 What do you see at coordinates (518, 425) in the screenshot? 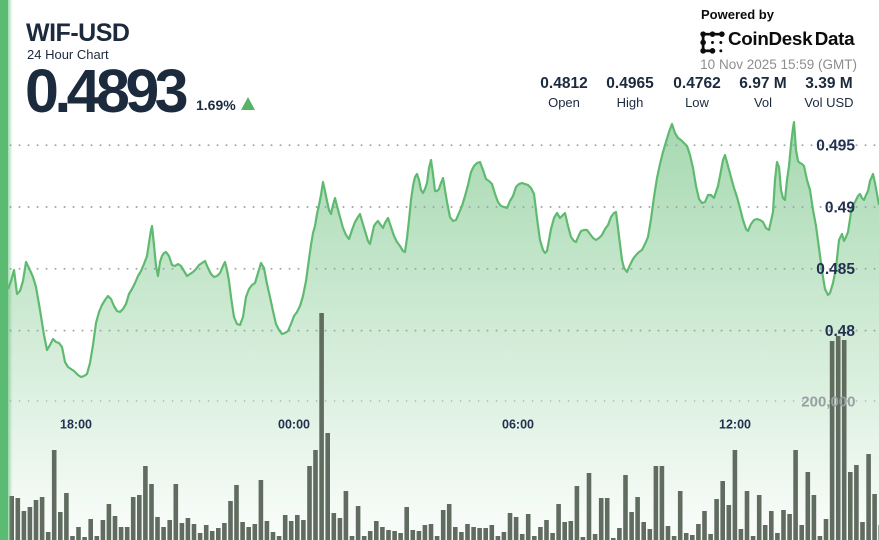
I see `svg-text: 06:00` at bounding box center [518, 425].